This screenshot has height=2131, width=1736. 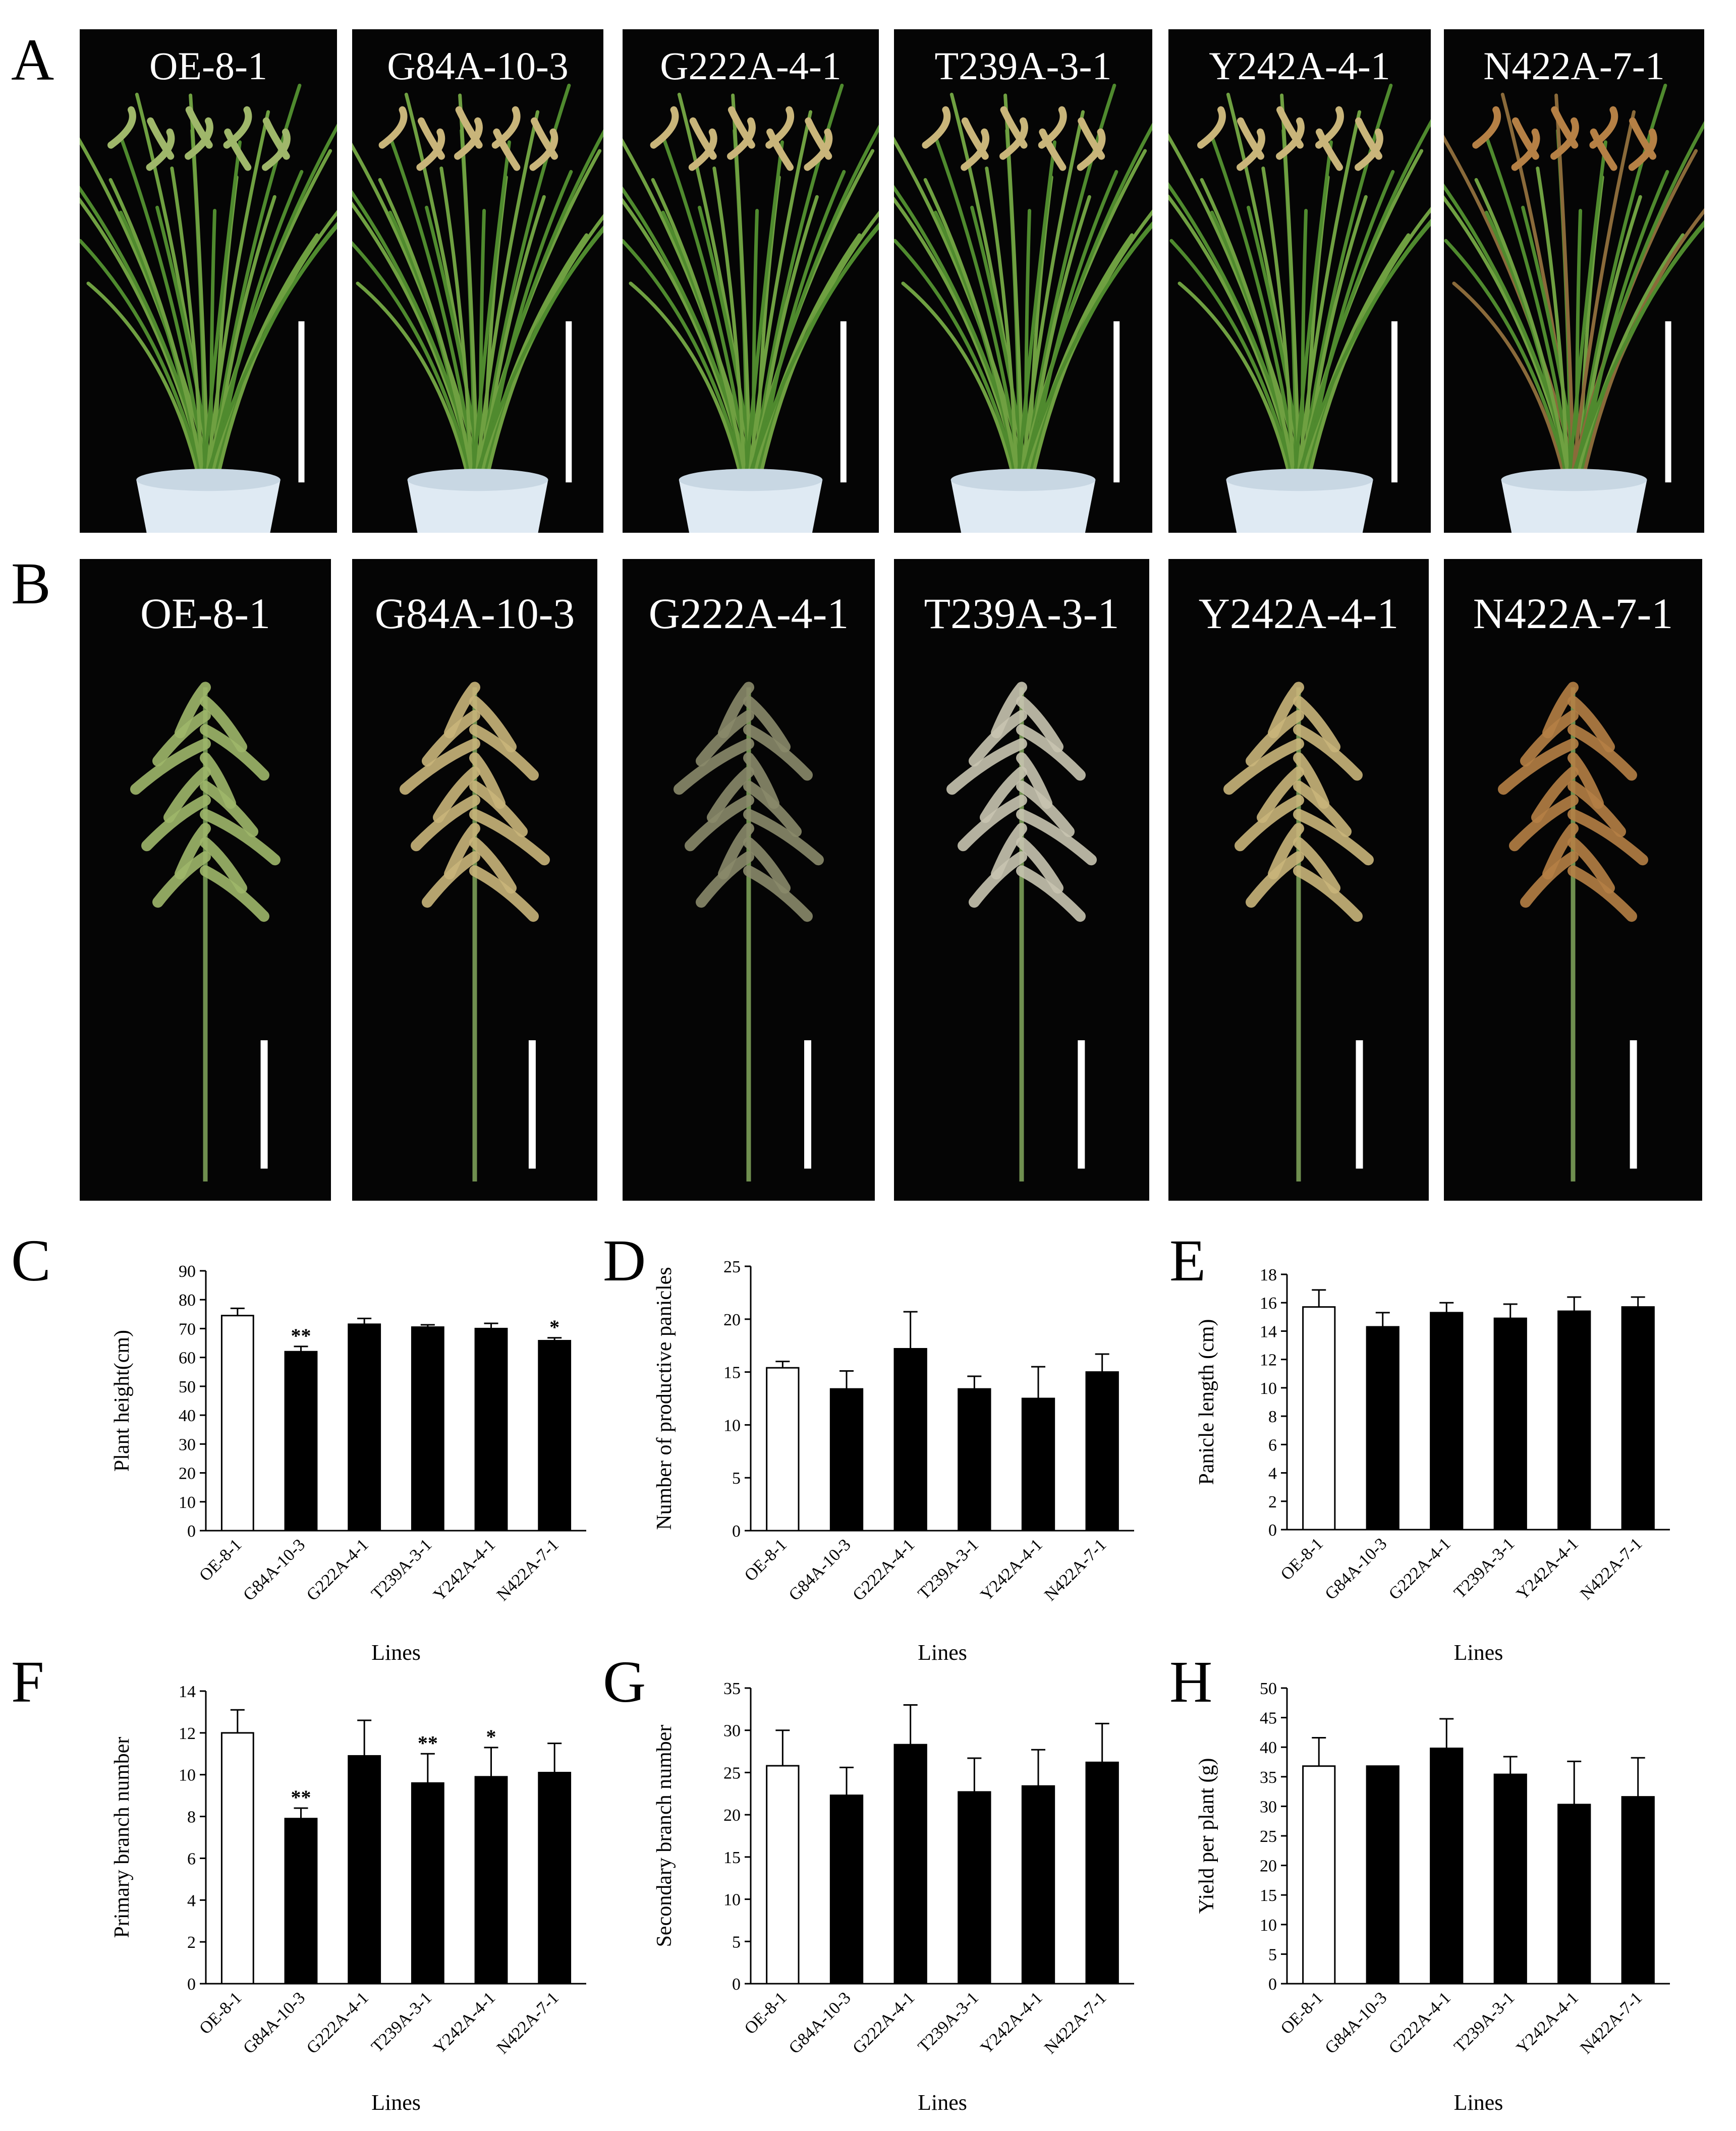 I want to click on y-tick-label: 0, so click(x=1272, y=1530).